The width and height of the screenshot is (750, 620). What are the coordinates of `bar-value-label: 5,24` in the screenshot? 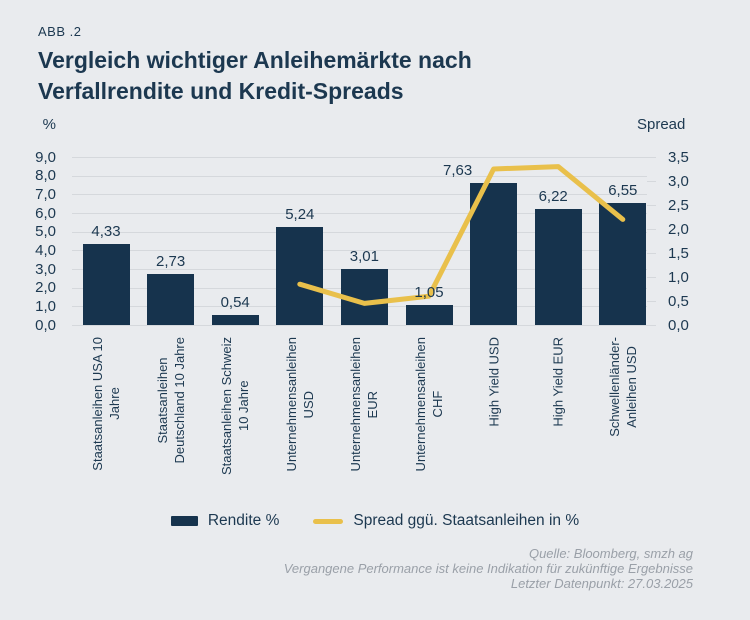 It's located at (300, 215).